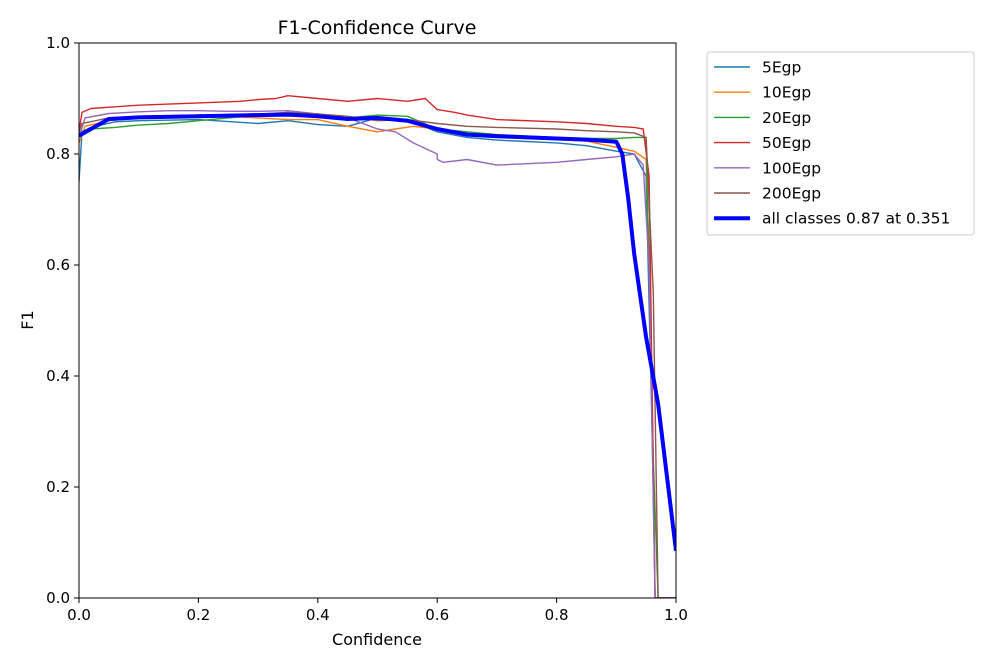 The height and width of the screenshot is (667, 1000). Describe the element at coordinates (58, 376) in the screenshot. I see `y-tick-label: 0.4` at that location.